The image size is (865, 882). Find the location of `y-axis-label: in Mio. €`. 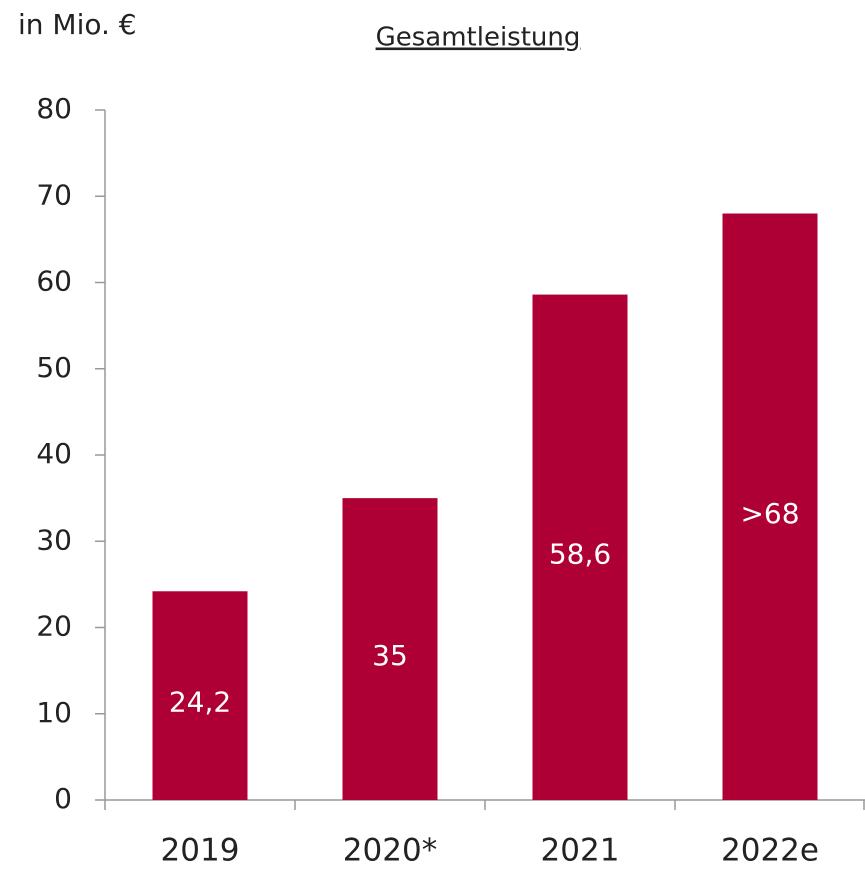

y-axis-label: in Mio. € is located at coordinates (77, 24).